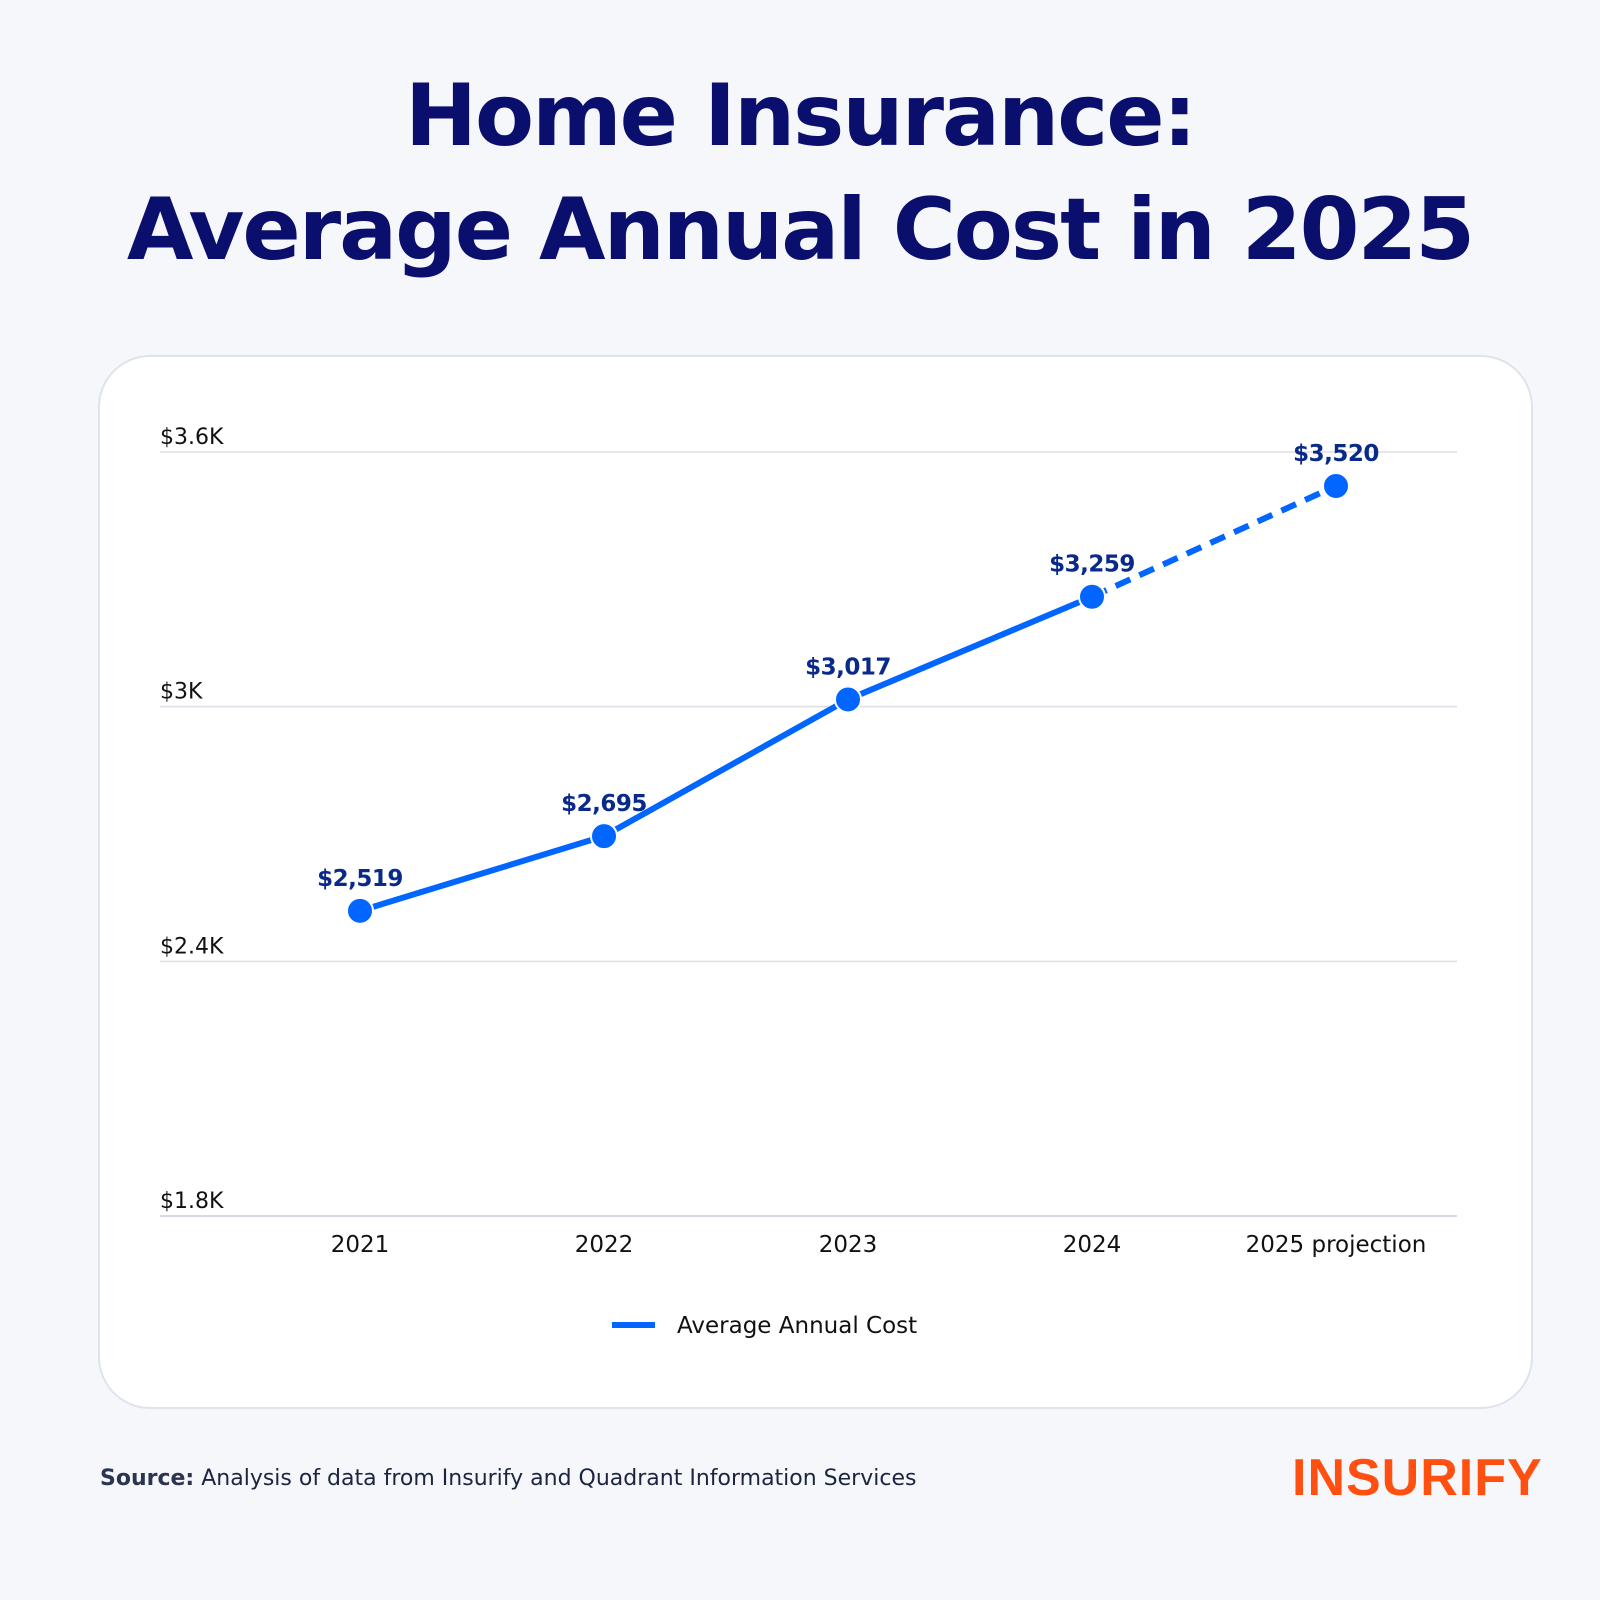 The width and height of the screenshot is (1600, 1600). Describe the element at coordinates (604, 804) in the screenshot. I see `data-label: $2,695` at that location.